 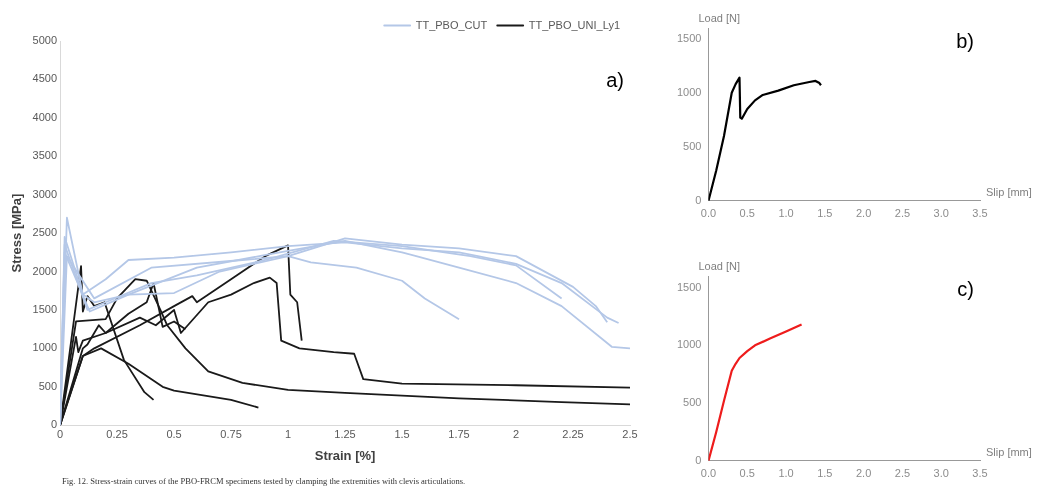 I want to click on x-tick-label: 2.25, so click(x=573, y=433).